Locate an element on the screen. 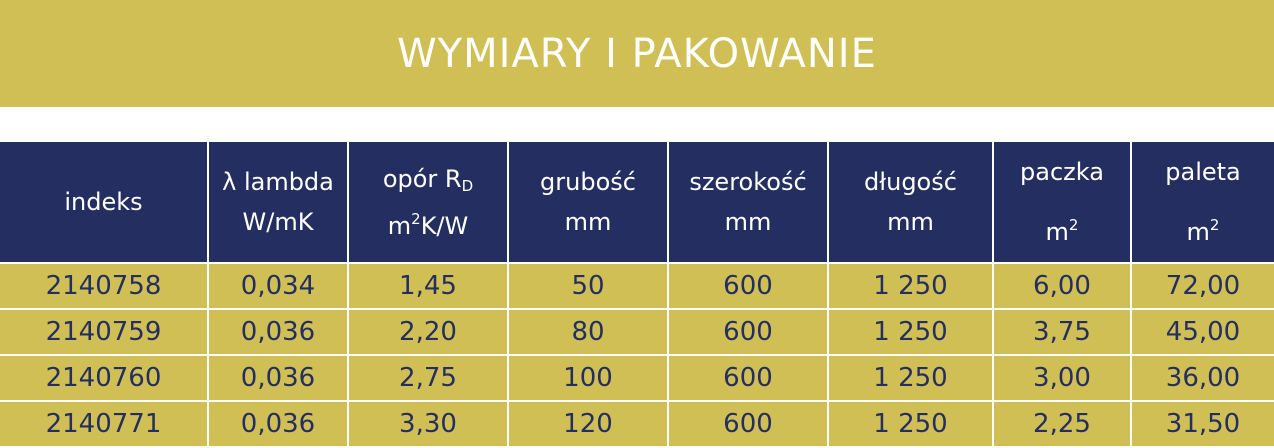 This screenshot has height=448, width=1274. header-label: indeks is located at coordinates (103, 202).